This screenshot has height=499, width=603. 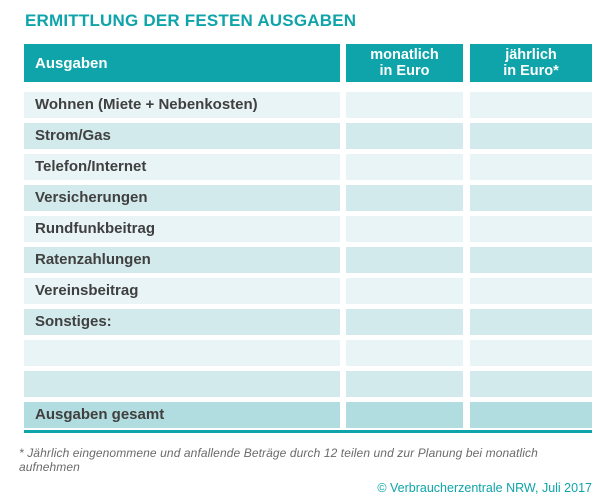 I want to click on row-label-cell: Sonstiges:, so click(x=182, y=322).